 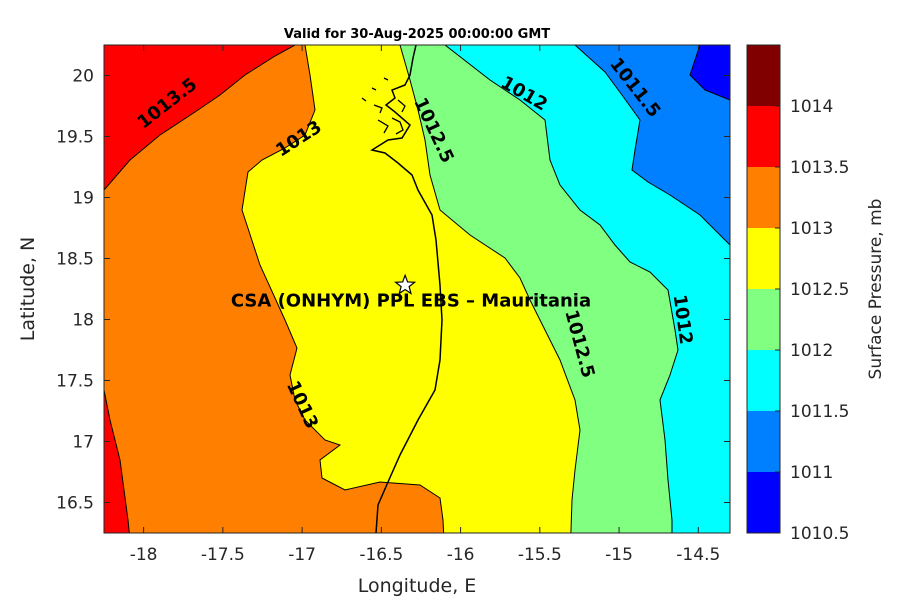 What do you see at coordinates (405, 284) in the screenshot?
I see `site-star-icon` at bounding box center [405, 284].